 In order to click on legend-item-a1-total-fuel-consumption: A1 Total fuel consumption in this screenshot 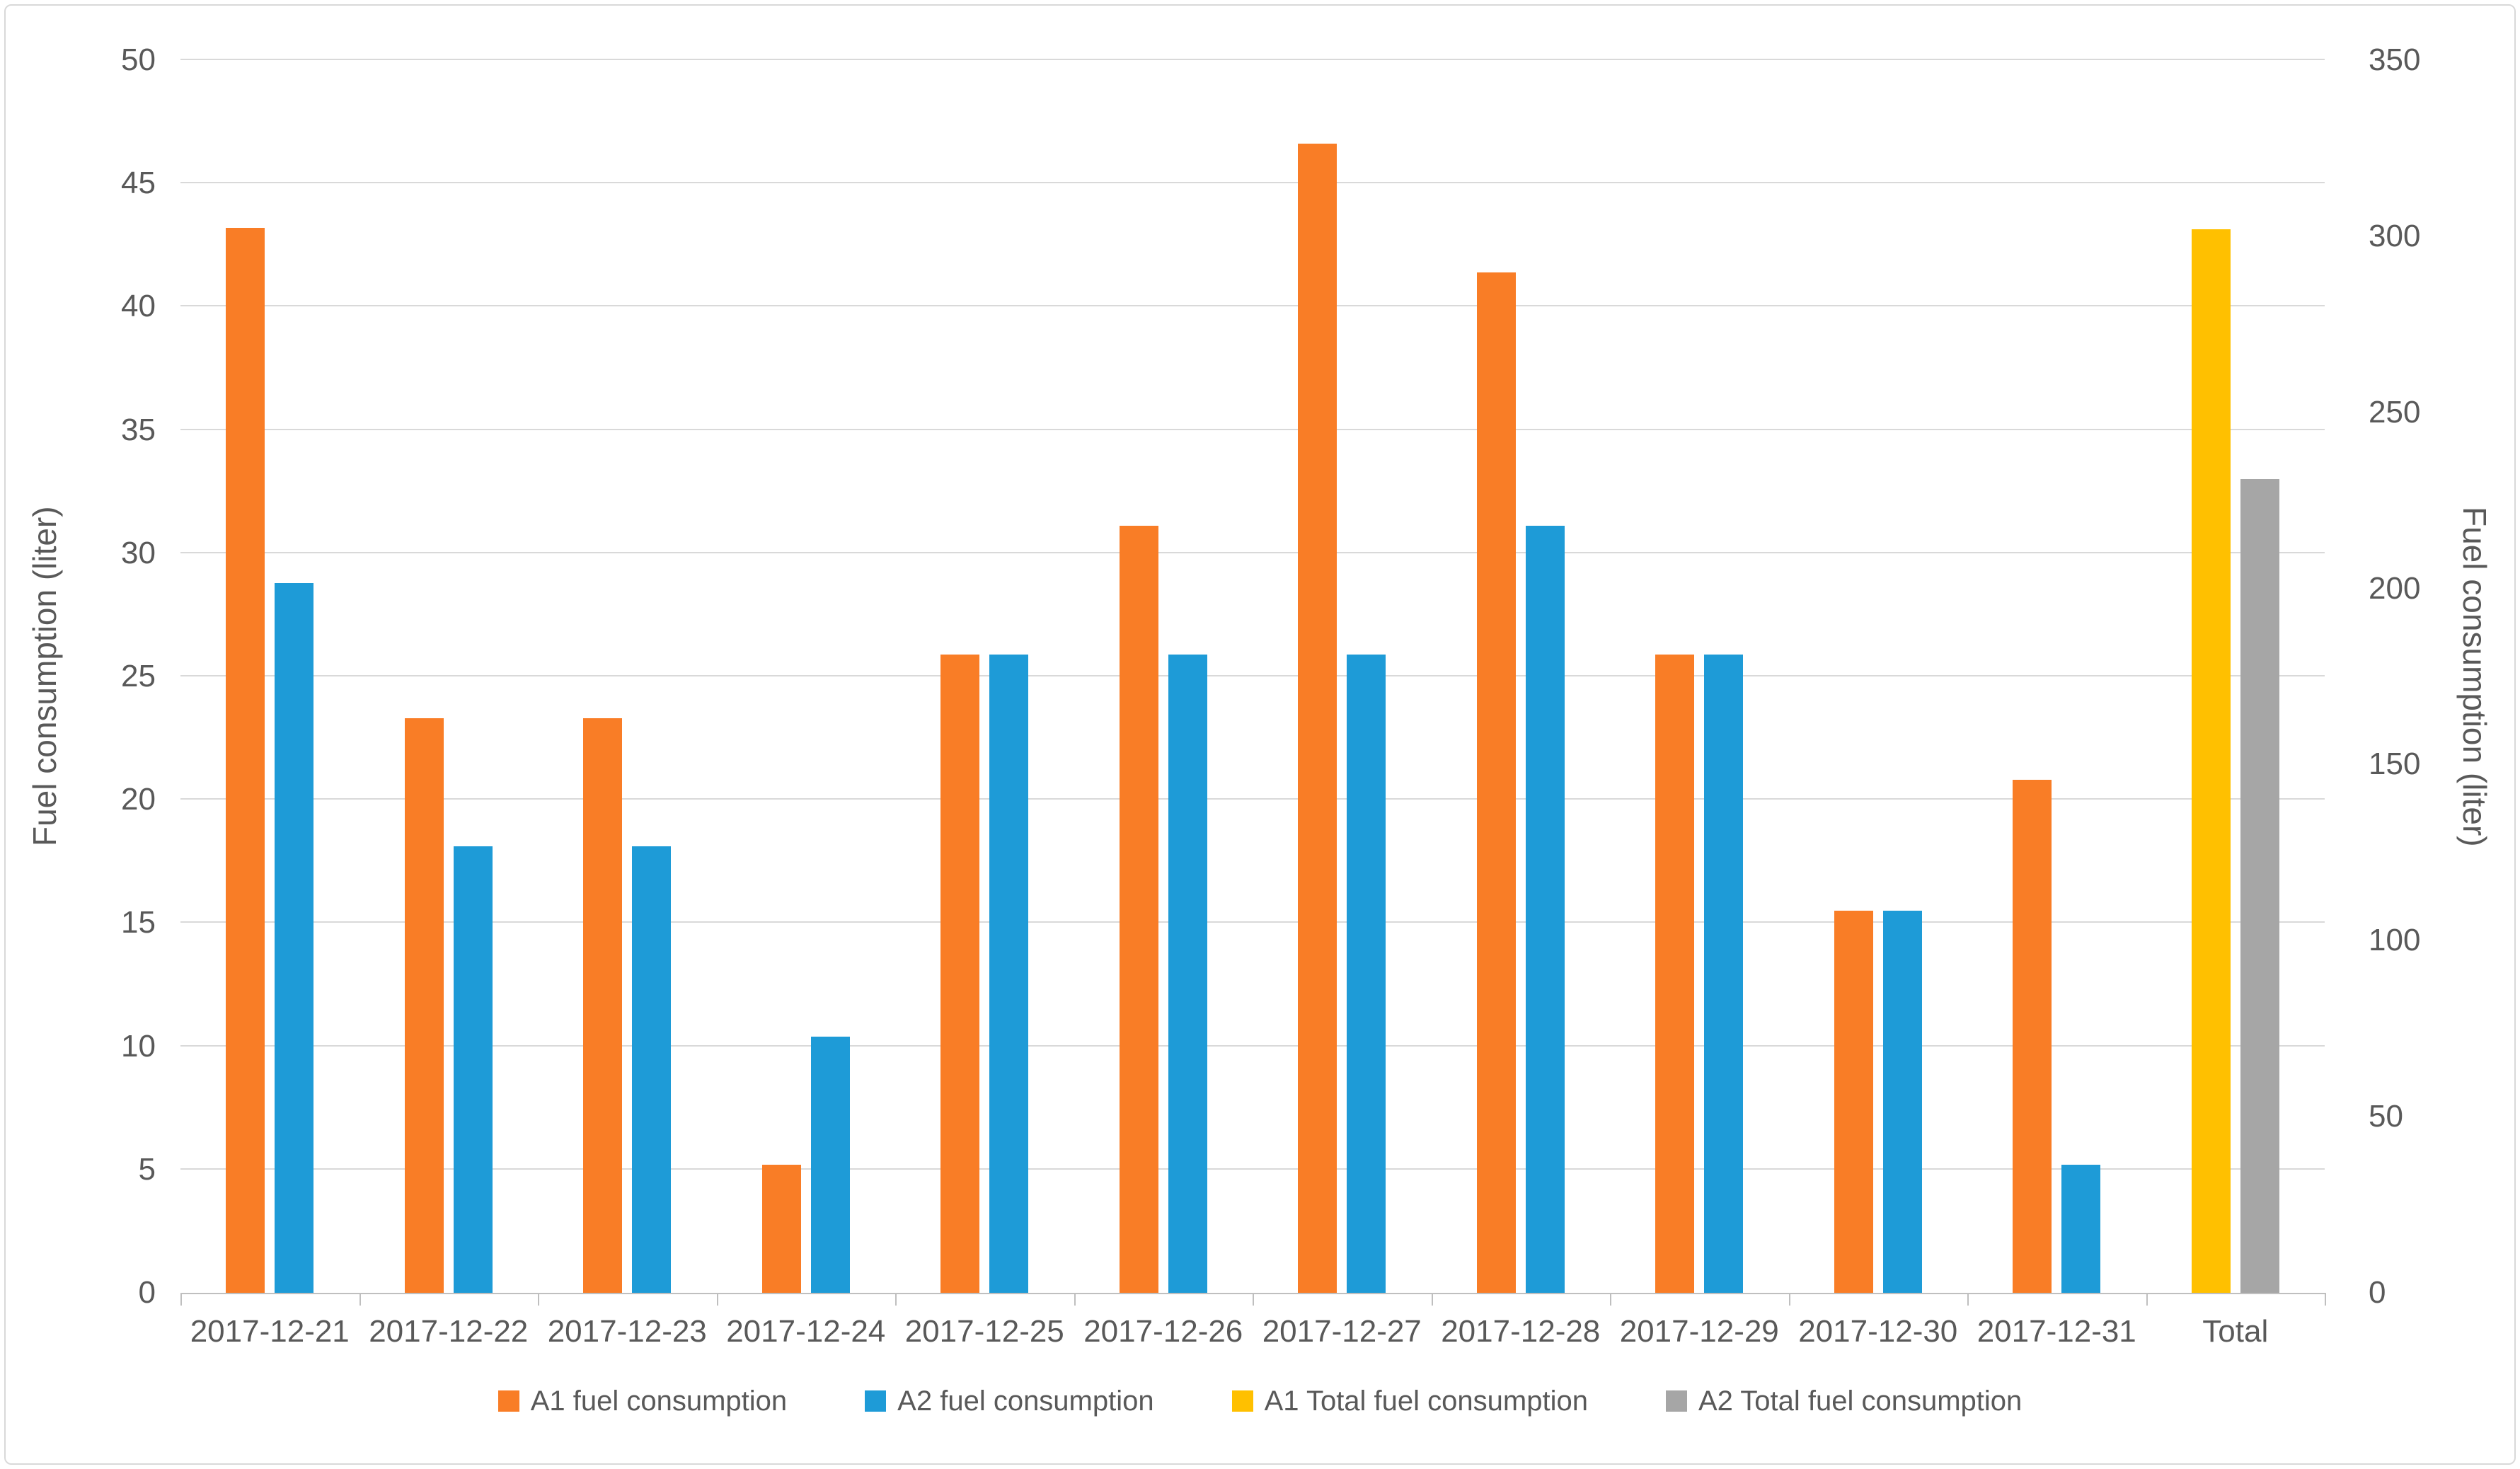, I will do `click(1409, 1401)`.